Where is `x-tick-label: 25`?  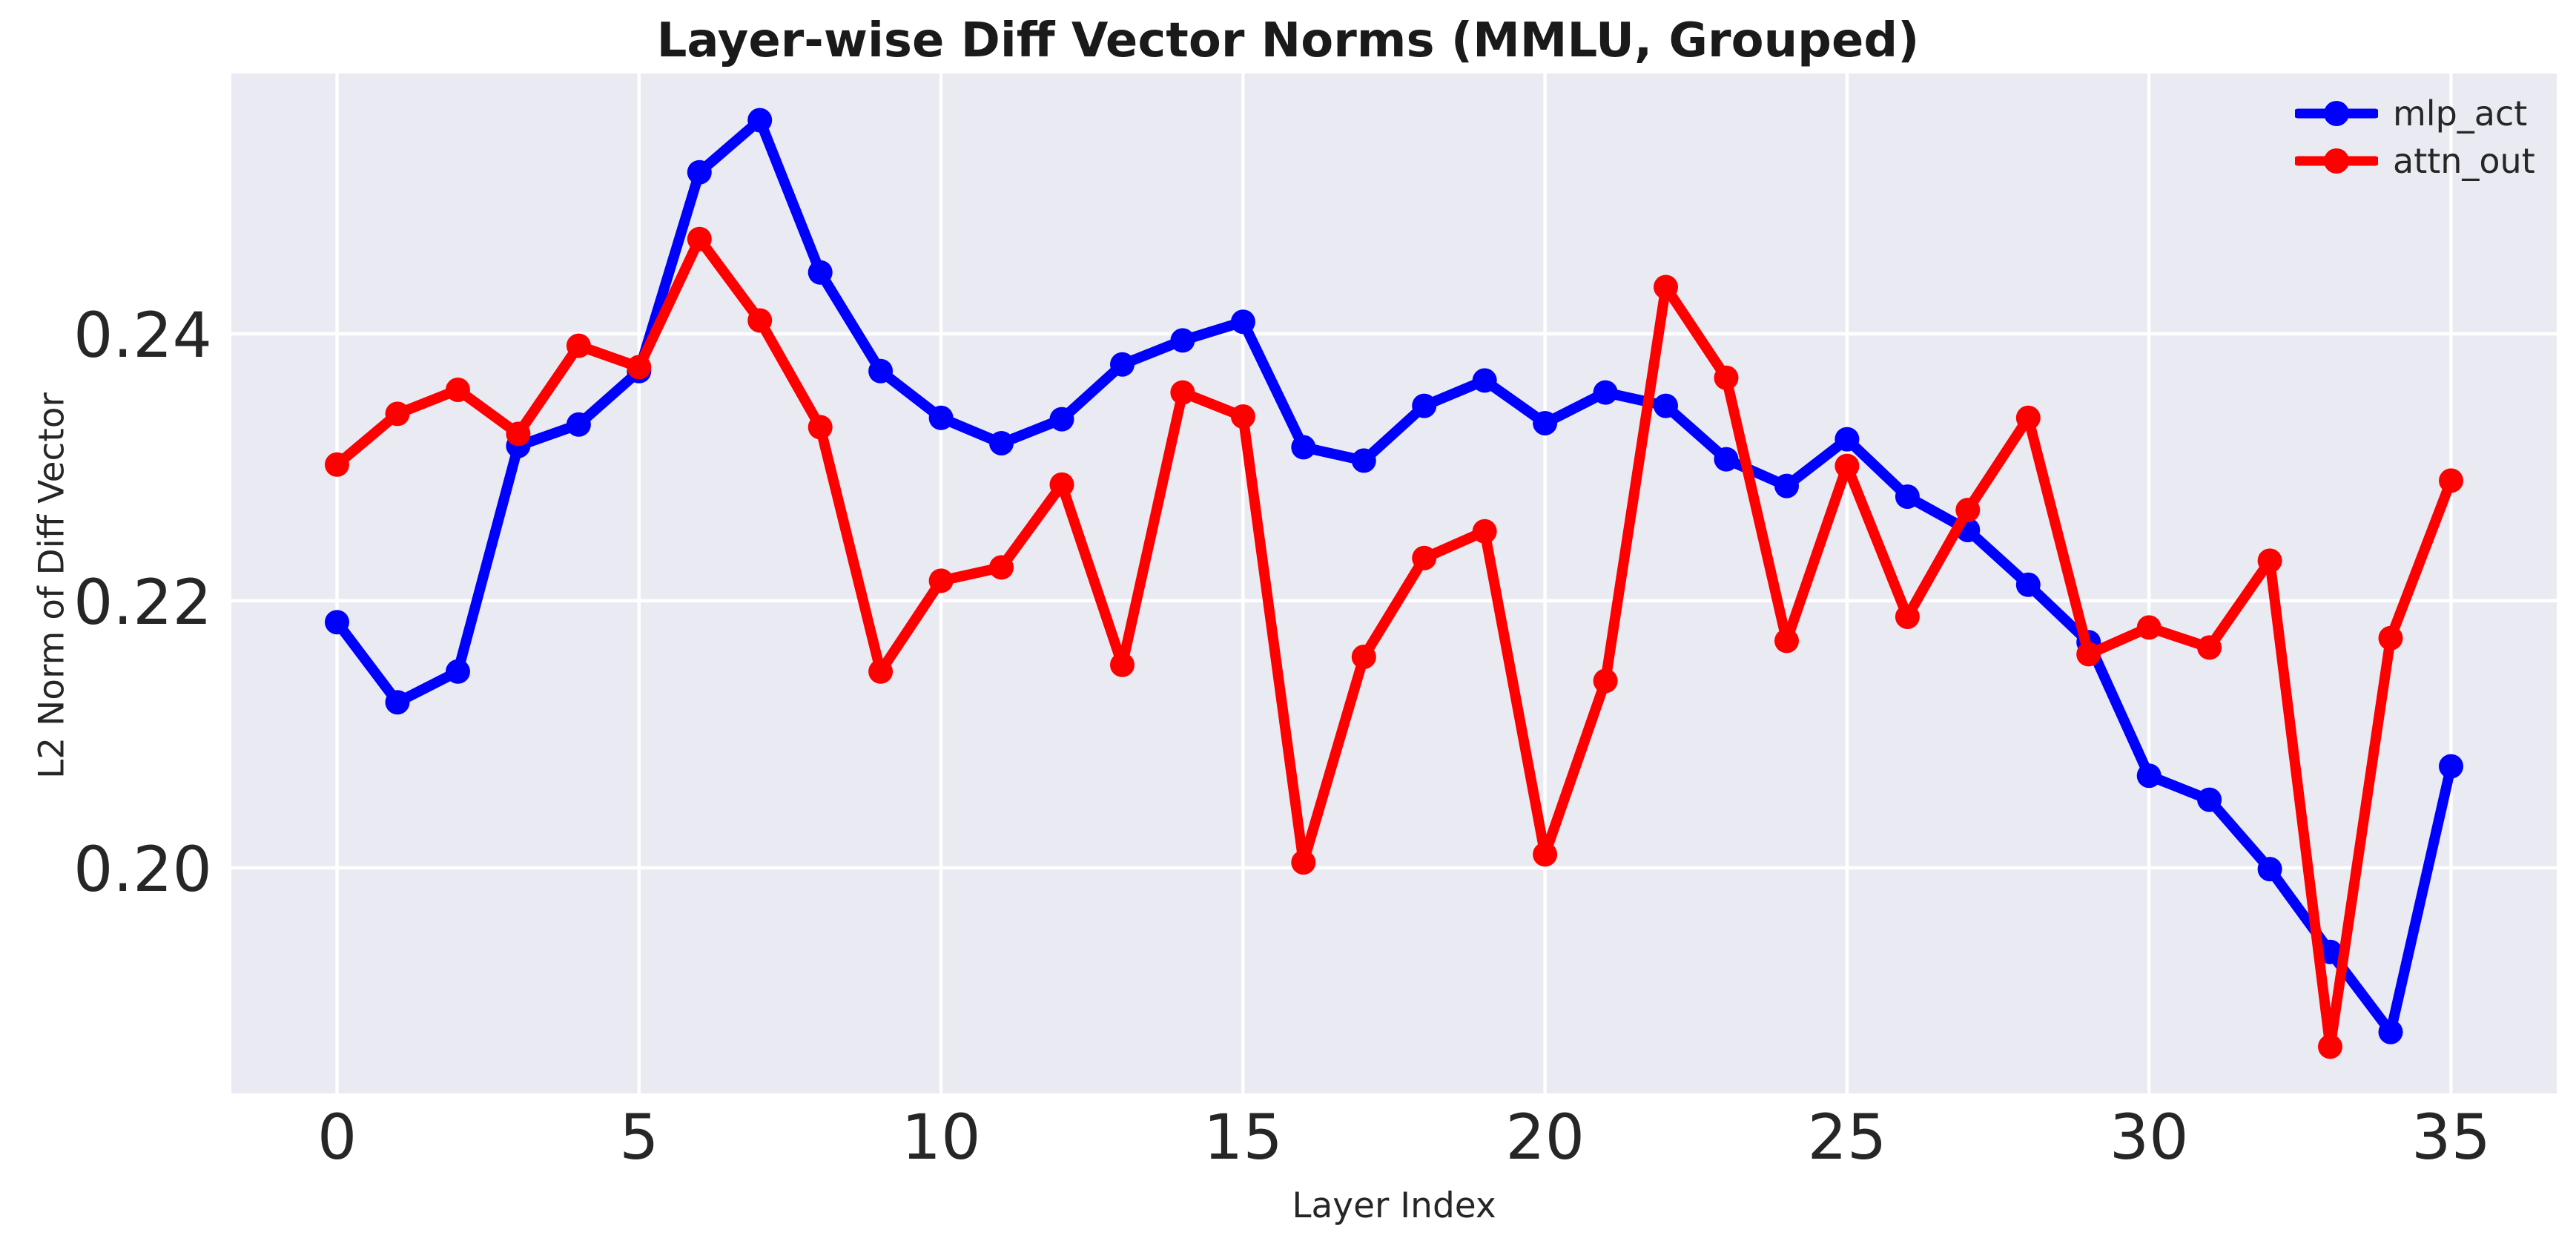
x-tick-label: 25 is located at coordinates (1846, 1138).